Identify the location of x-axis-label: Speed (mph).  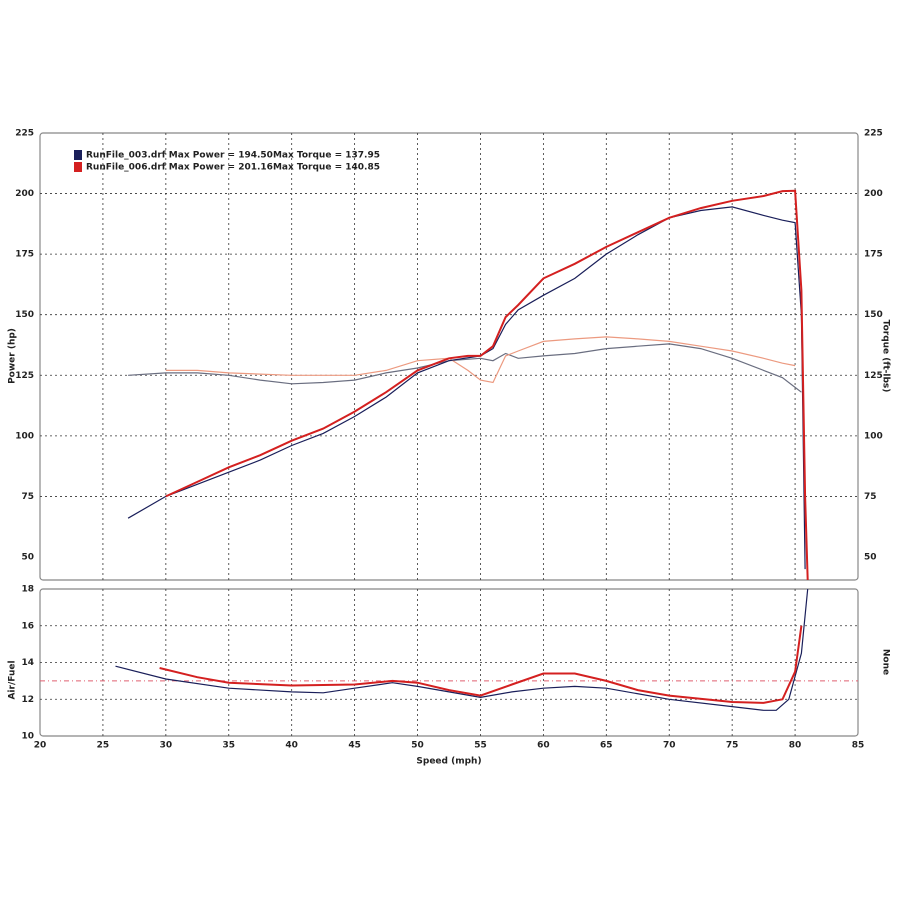
(448, 762).